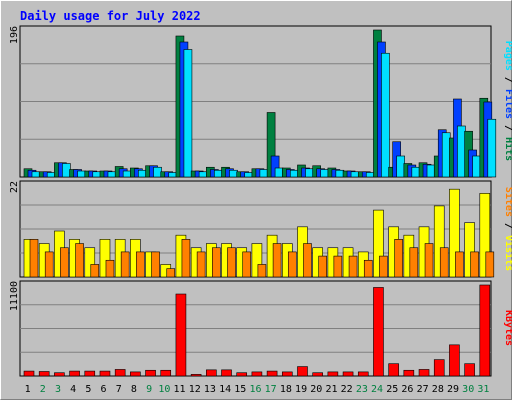 This screenshot has height=400, width=512. I want to click on legend-pages: Pages, so click(507, 56).